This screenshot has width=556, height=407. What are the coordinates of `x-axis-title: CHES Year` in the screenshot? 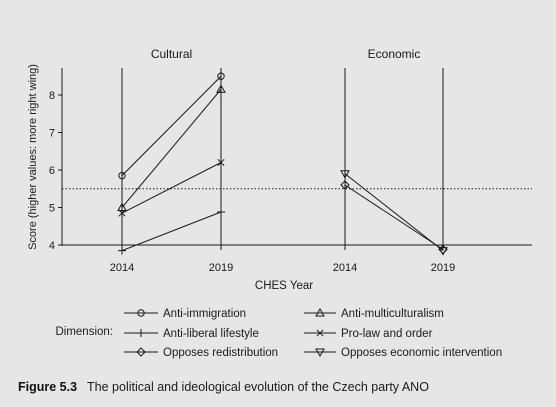 It's located at (284, 286).